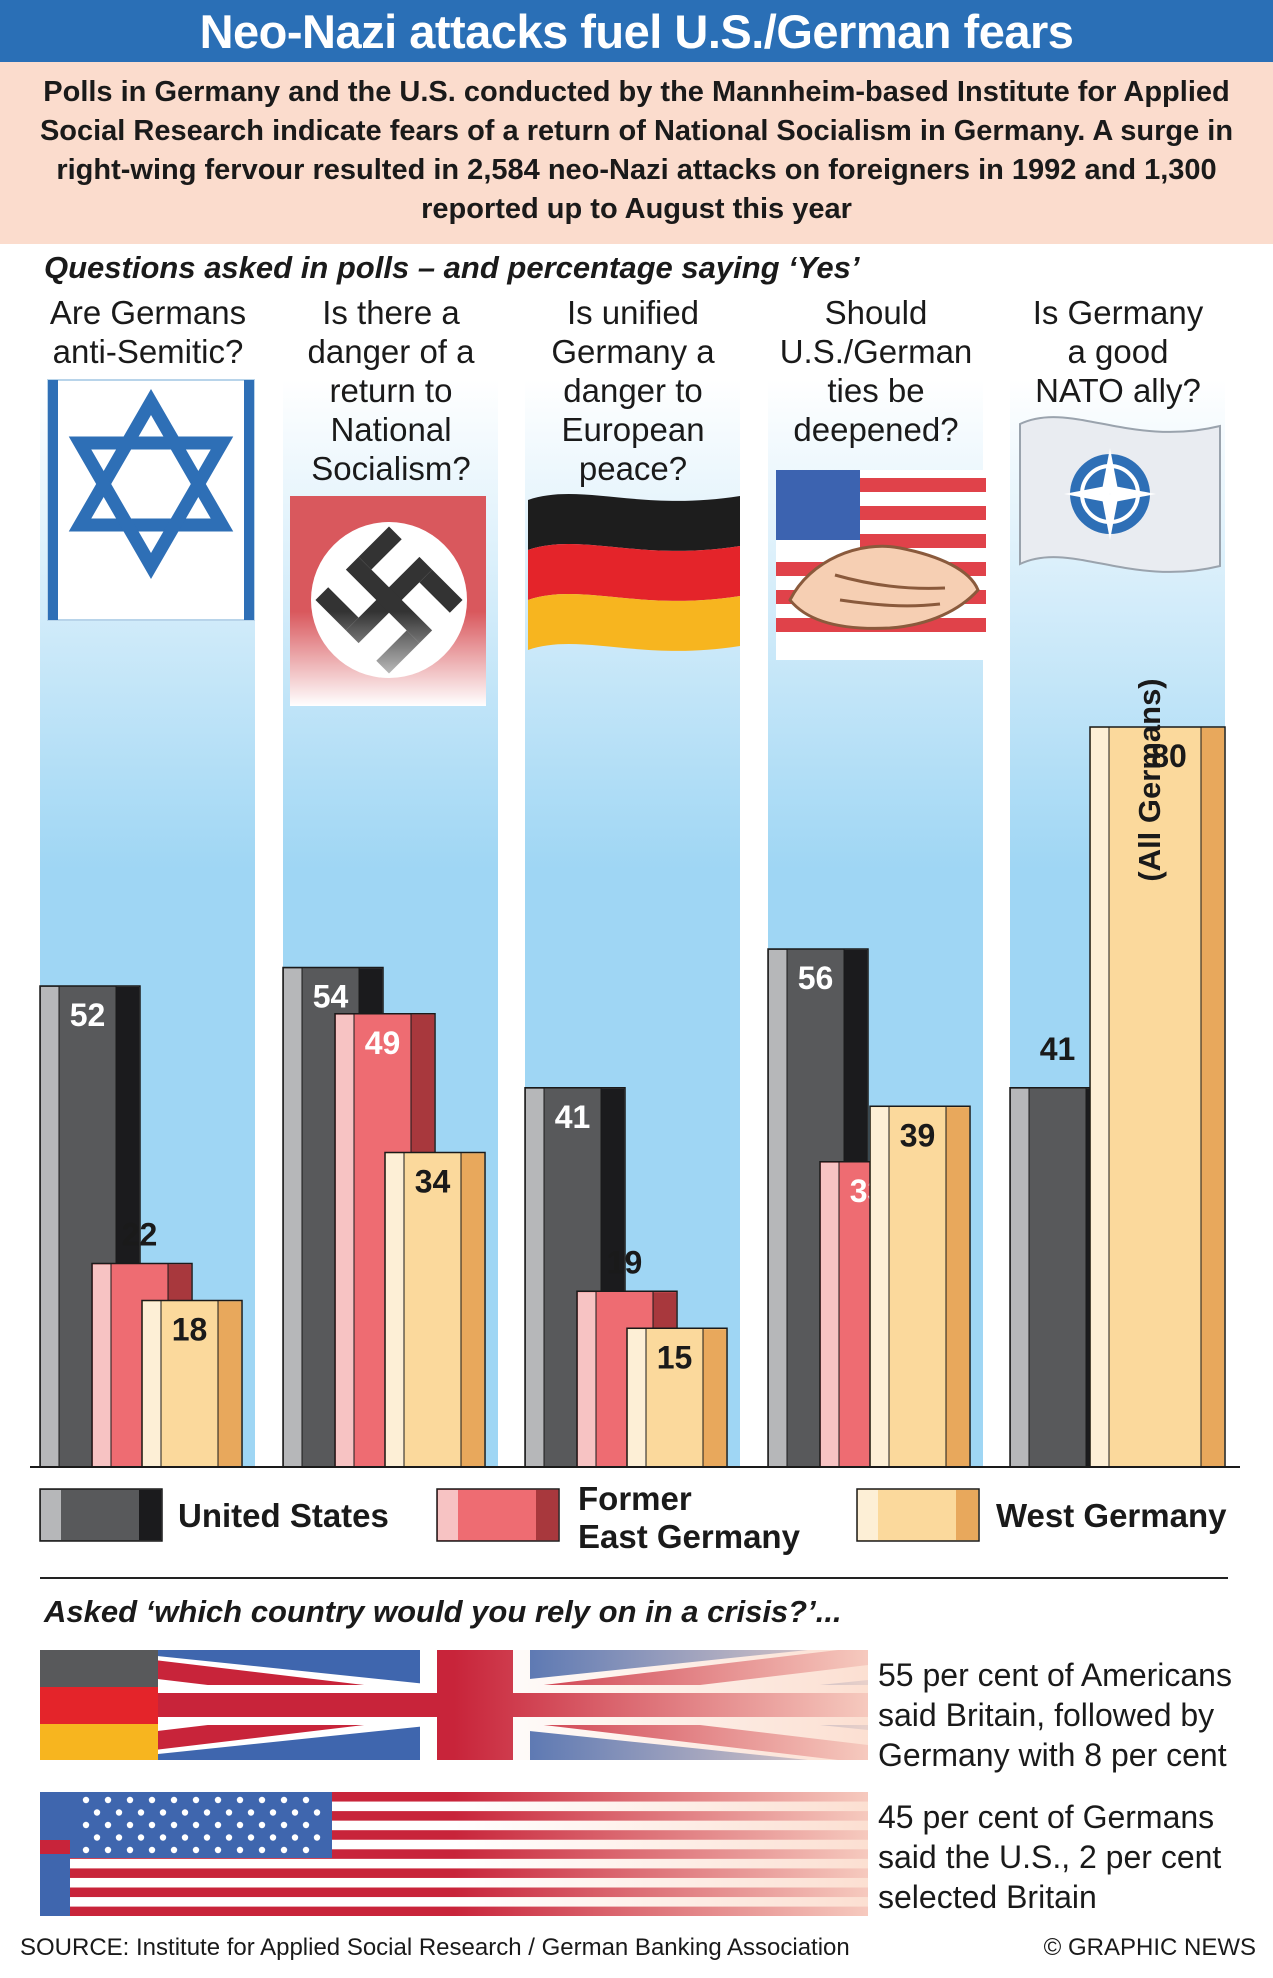  I want to click on union-jack-flag-icon, so click(454, 1705).